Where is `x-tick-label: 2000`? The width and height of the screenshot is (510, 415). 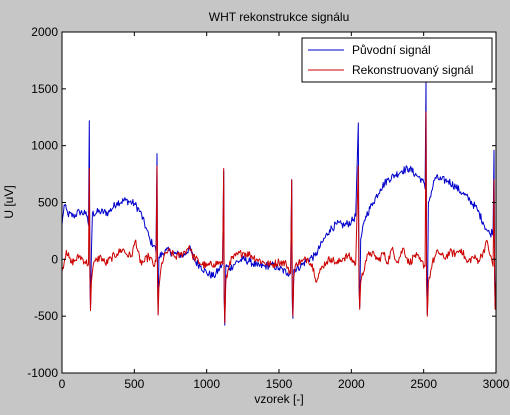
x-tick-label: 2000 is located at coordinates (351, 384).